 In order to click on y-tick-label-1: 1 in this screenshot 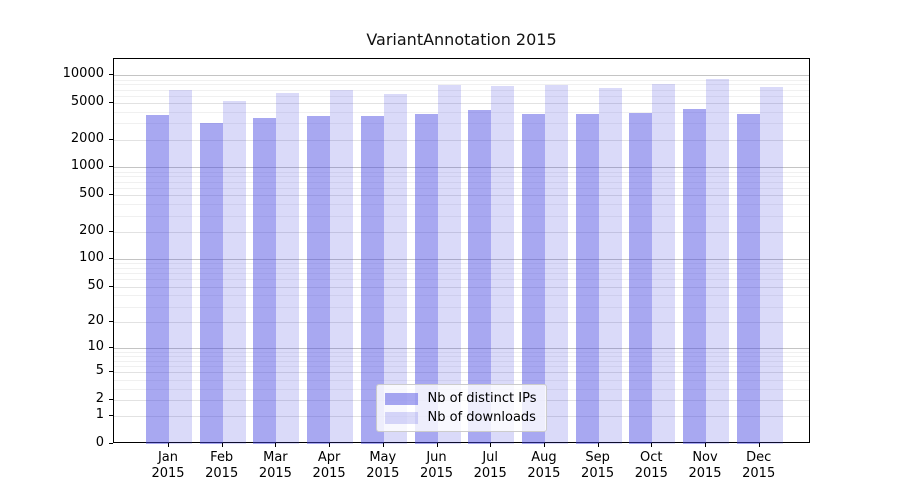, I will do `click(99, 415)`.